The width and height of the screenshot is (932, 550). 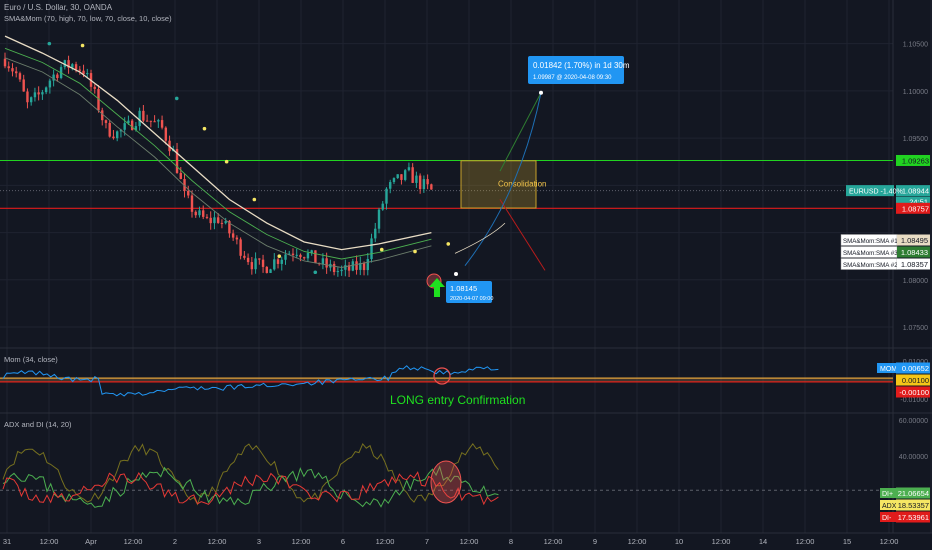 I want to click on adx-name-tag: DI-, so click(x=887, y=518).